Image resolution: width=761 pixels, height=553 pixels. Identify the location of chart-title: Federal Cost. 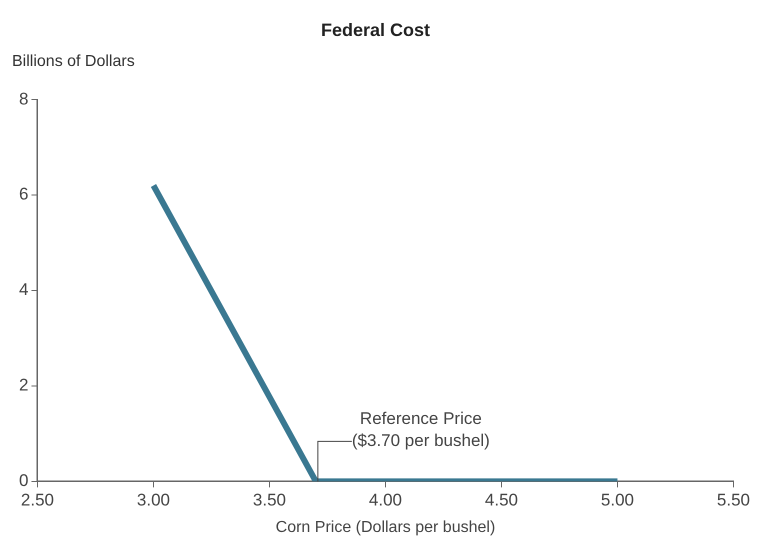
(375, 30).